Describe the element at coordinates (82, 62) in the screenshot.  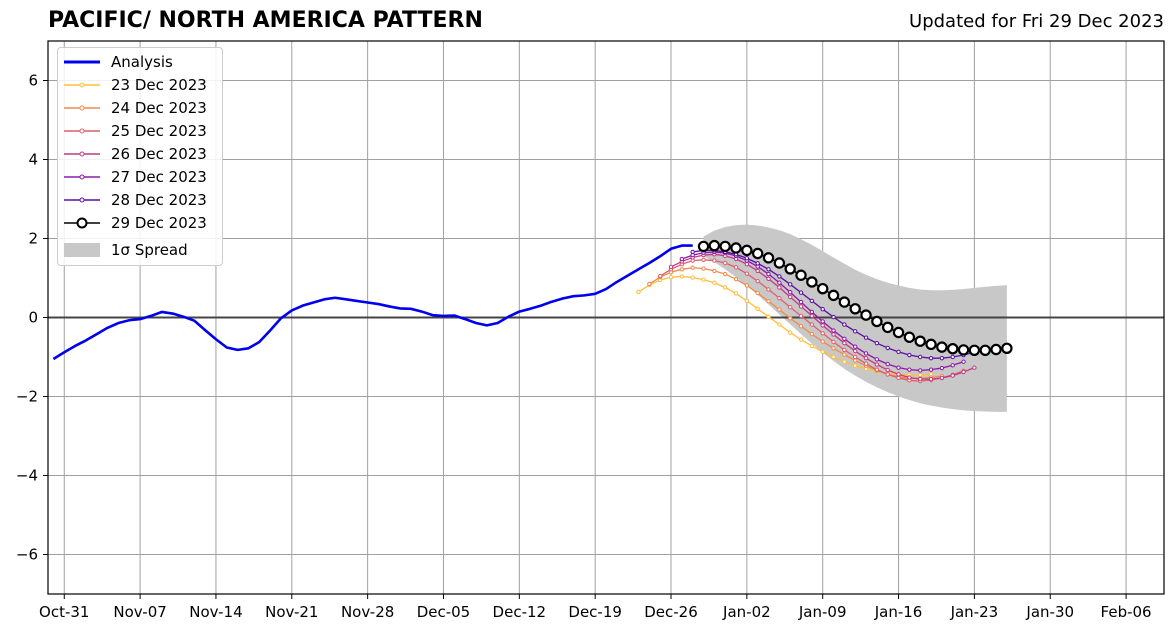
I see `legend-swatch-analysis` at that location.